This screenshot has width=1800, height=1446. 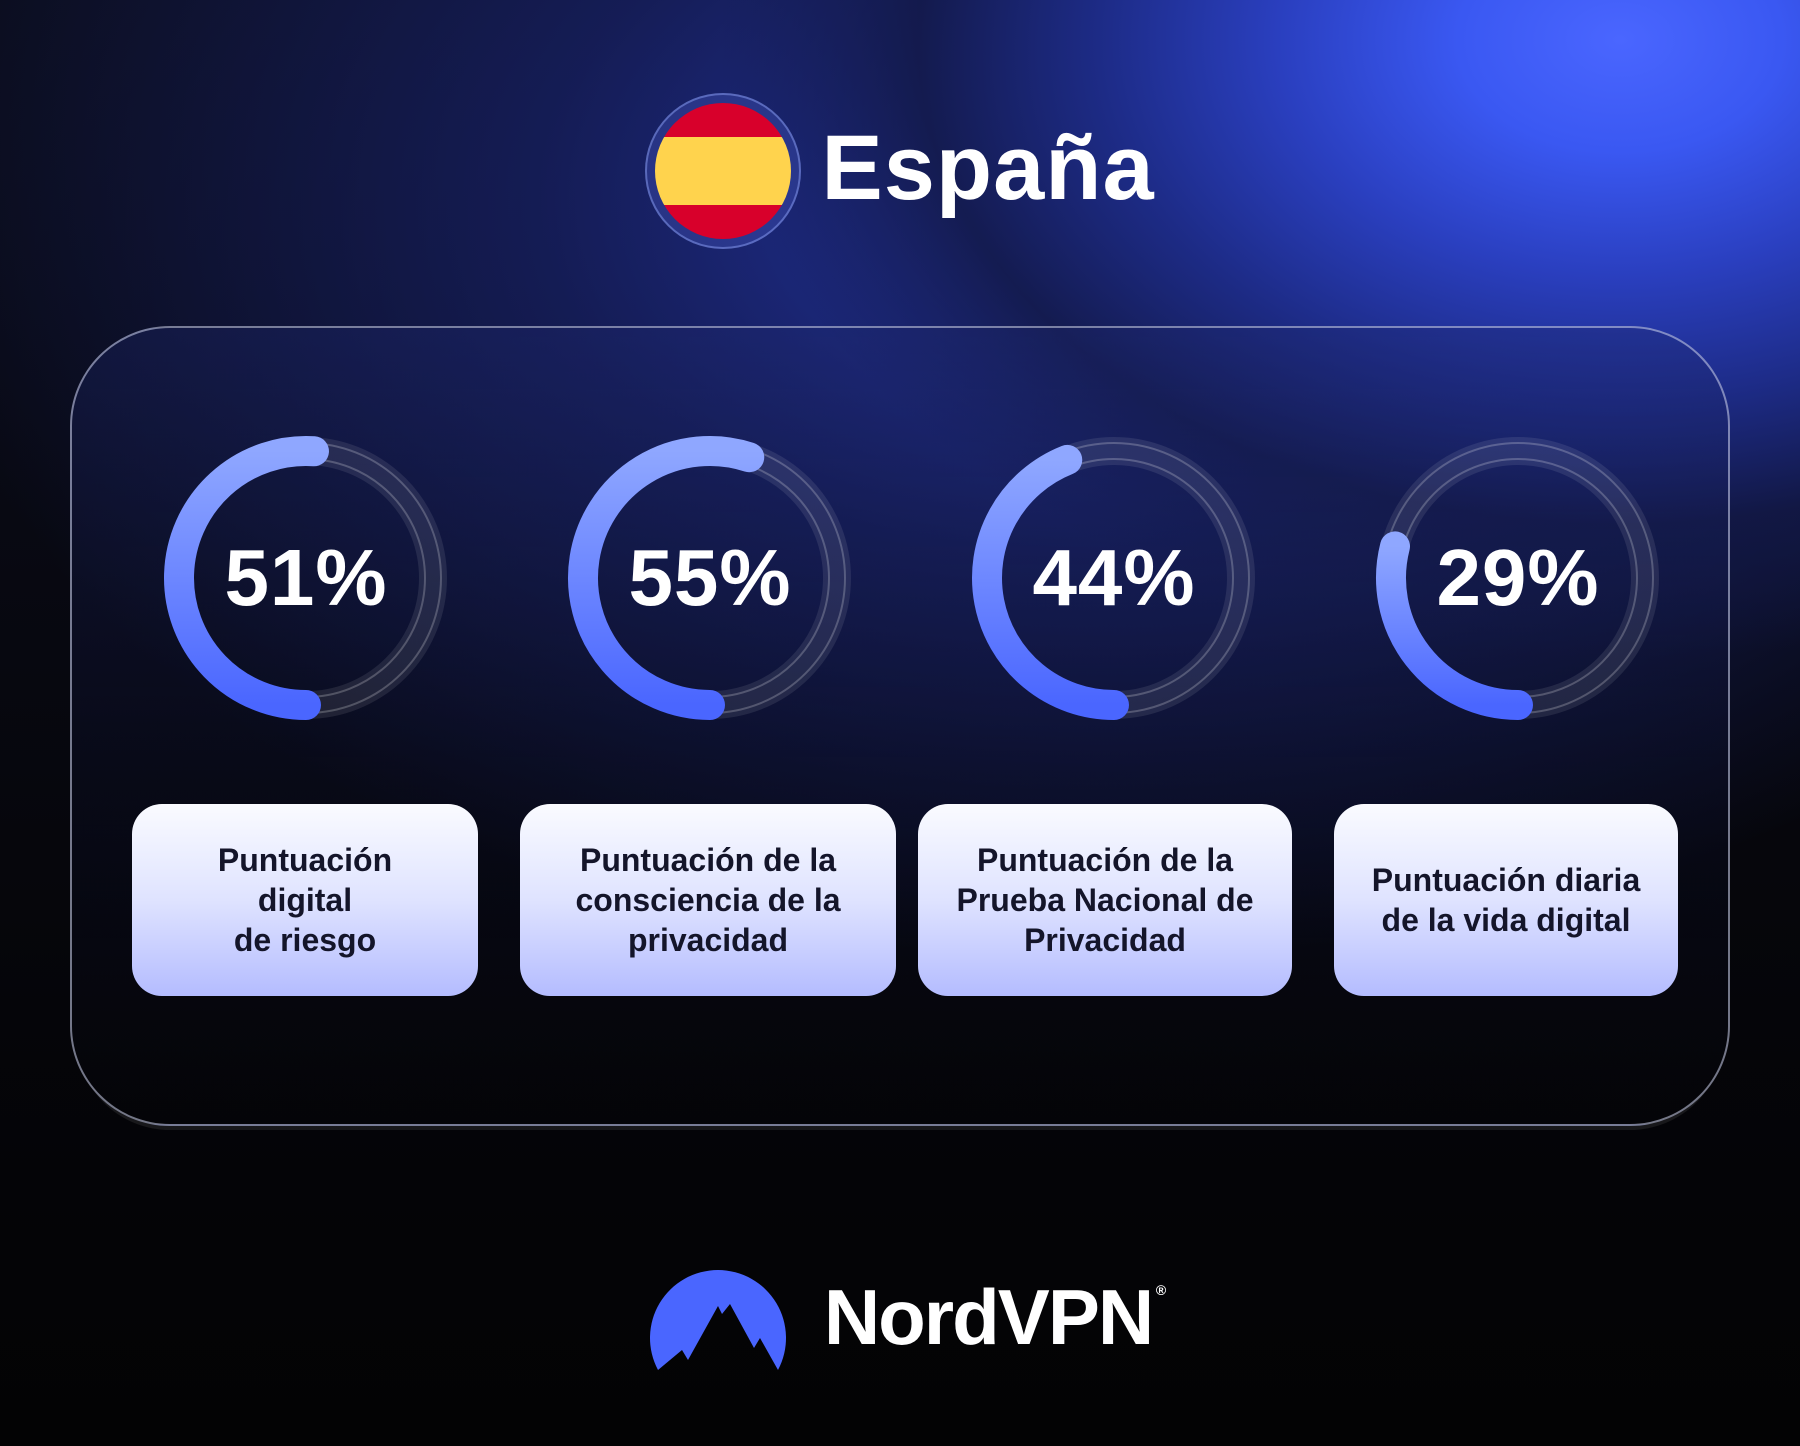 I want to click on metric-value: 29%, so click(x=1518, y=577).